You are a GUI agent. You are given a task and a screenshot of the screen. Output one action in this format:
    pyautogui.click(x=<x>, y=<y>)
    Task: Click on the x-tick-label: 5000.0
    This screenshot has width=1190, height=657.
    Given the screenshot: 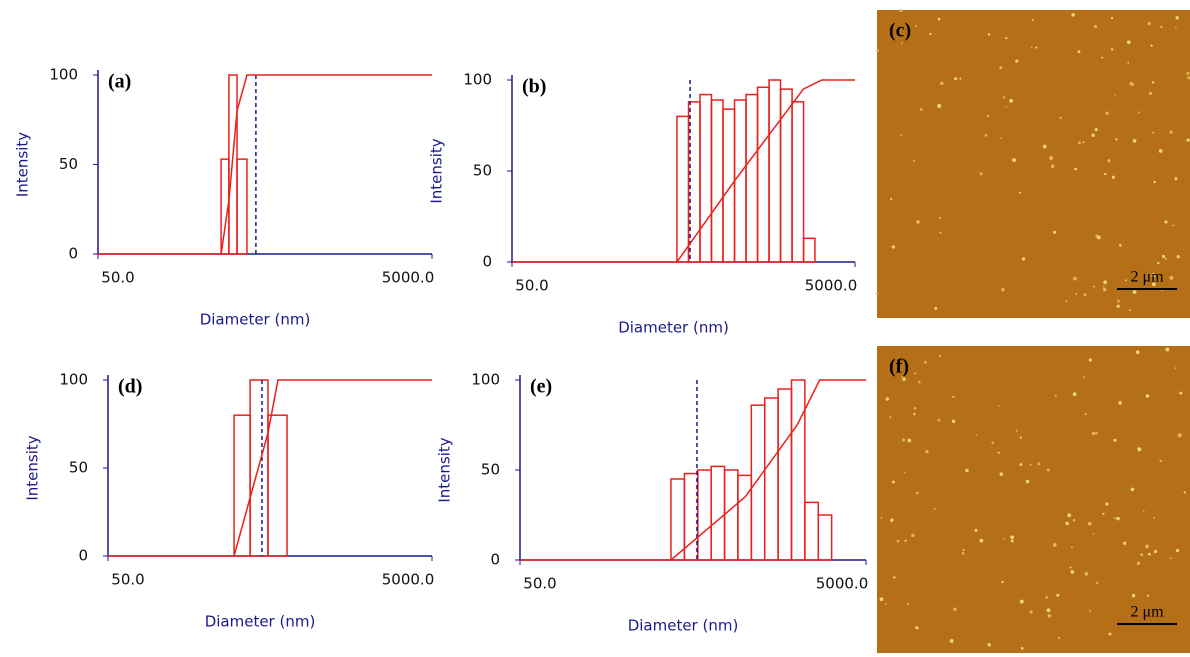 What is the action you would take?
    pyautogui.click(x=842, y=584)
    